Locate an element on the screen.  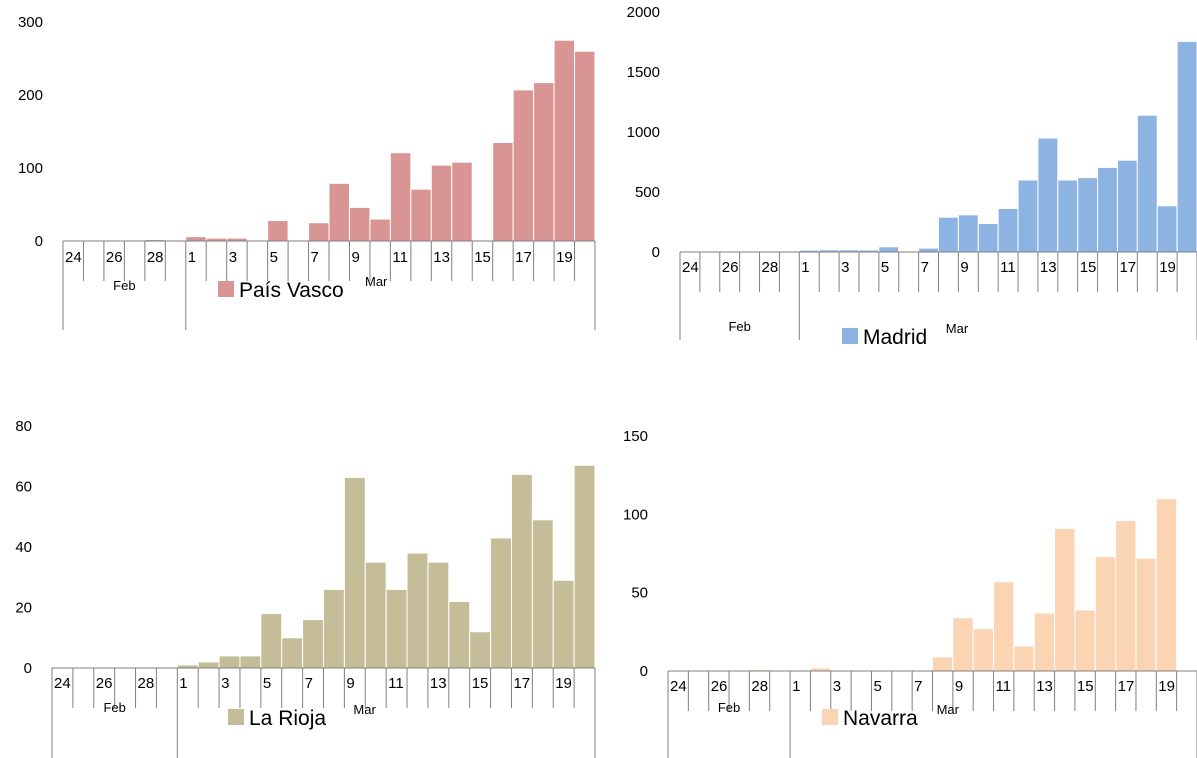
x-tick-label: 19 is located at coordinates (1166, 686).